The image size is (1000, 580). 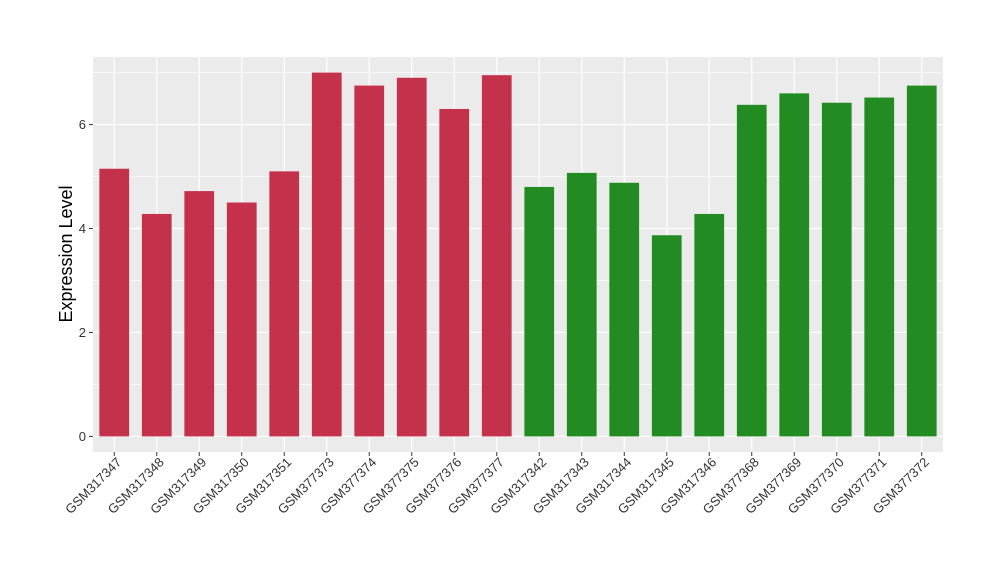 I want to click on bar-gsm377373, so click(x=326, y=254).